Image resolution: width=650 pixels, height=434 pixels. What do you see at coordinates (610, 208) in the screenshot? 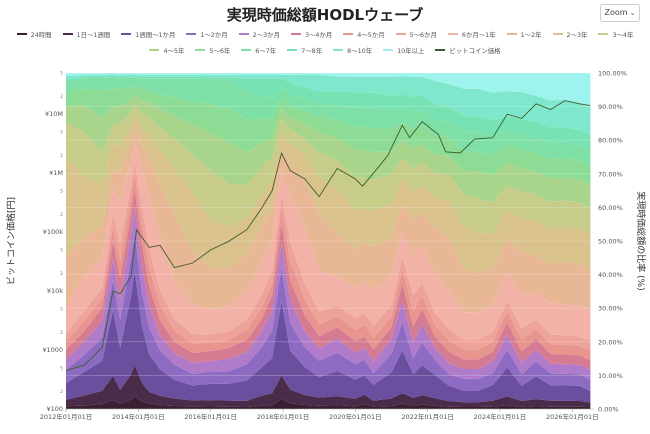
I see `y-right-tick-label: 60.00%` at bounding box center [610, 208].